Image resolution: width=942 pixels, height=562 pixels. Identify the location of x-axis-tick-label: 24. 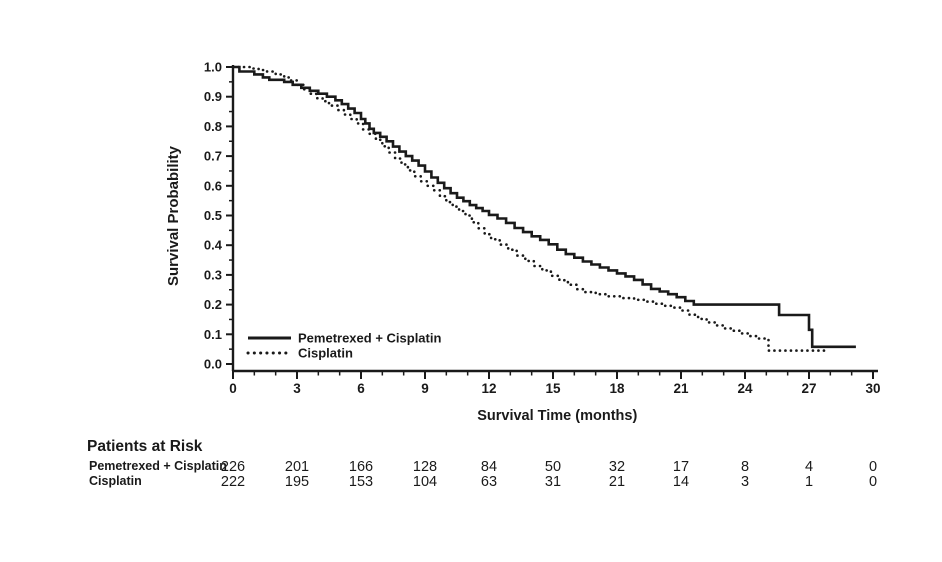
(745, 388).